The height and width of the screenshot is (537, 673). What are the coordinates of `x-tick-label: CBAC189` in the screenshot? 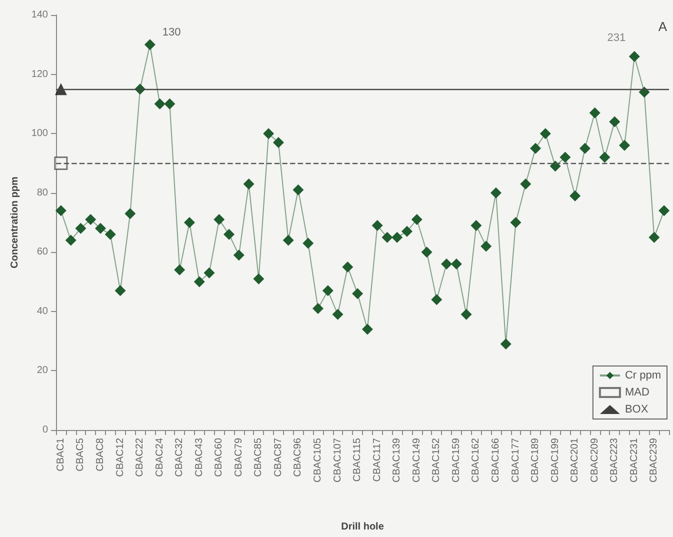 It's located at (536, 460).